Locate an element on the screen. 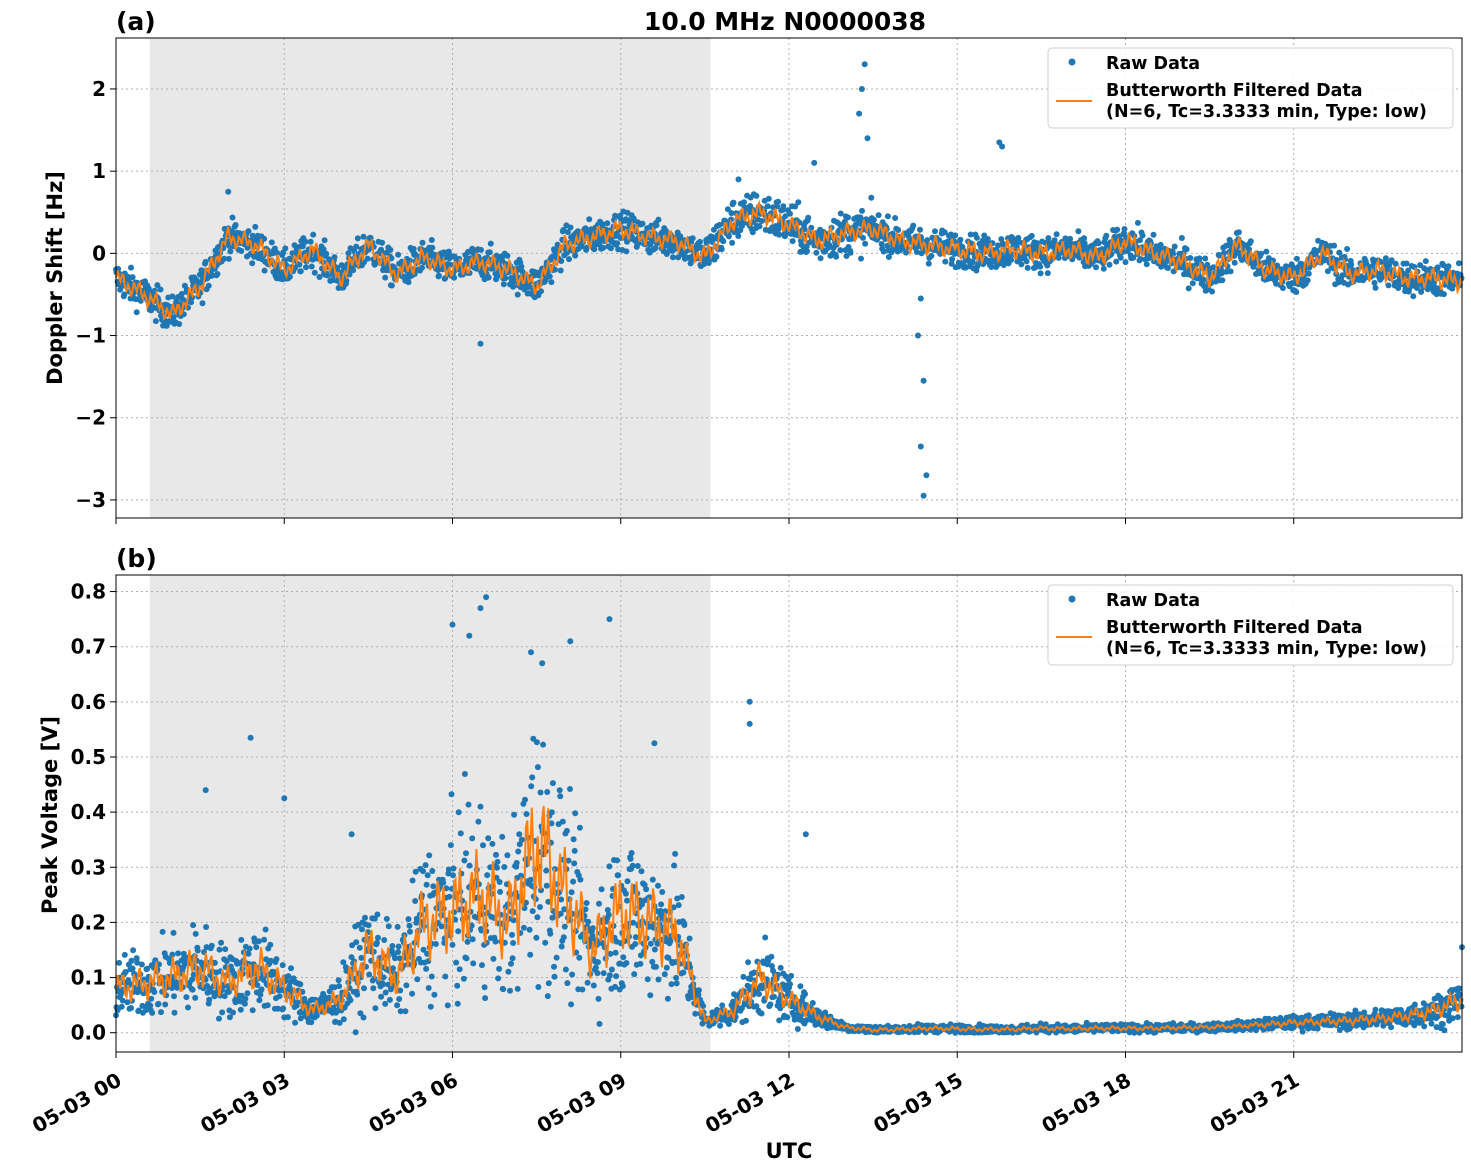 This screenshot has height=1172, width=1471. y-ticks-a: 210−1−2−3 is located at coordinates (95, 294).